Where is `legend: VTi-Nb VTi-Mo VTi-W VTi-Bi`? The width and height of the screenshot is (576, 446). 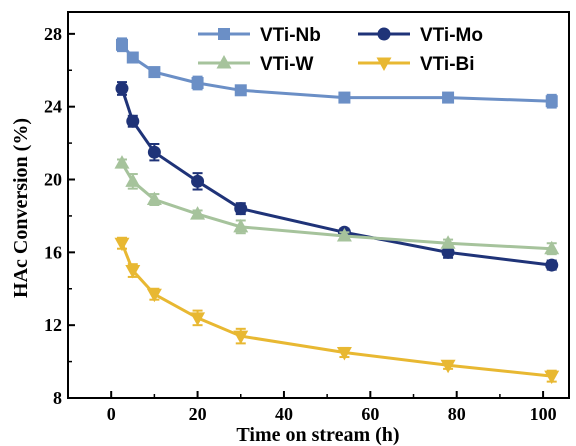 legend: VTi-Nb VTi-Mo VTi-W VTi-Bi is located at coordinates (340, 50).